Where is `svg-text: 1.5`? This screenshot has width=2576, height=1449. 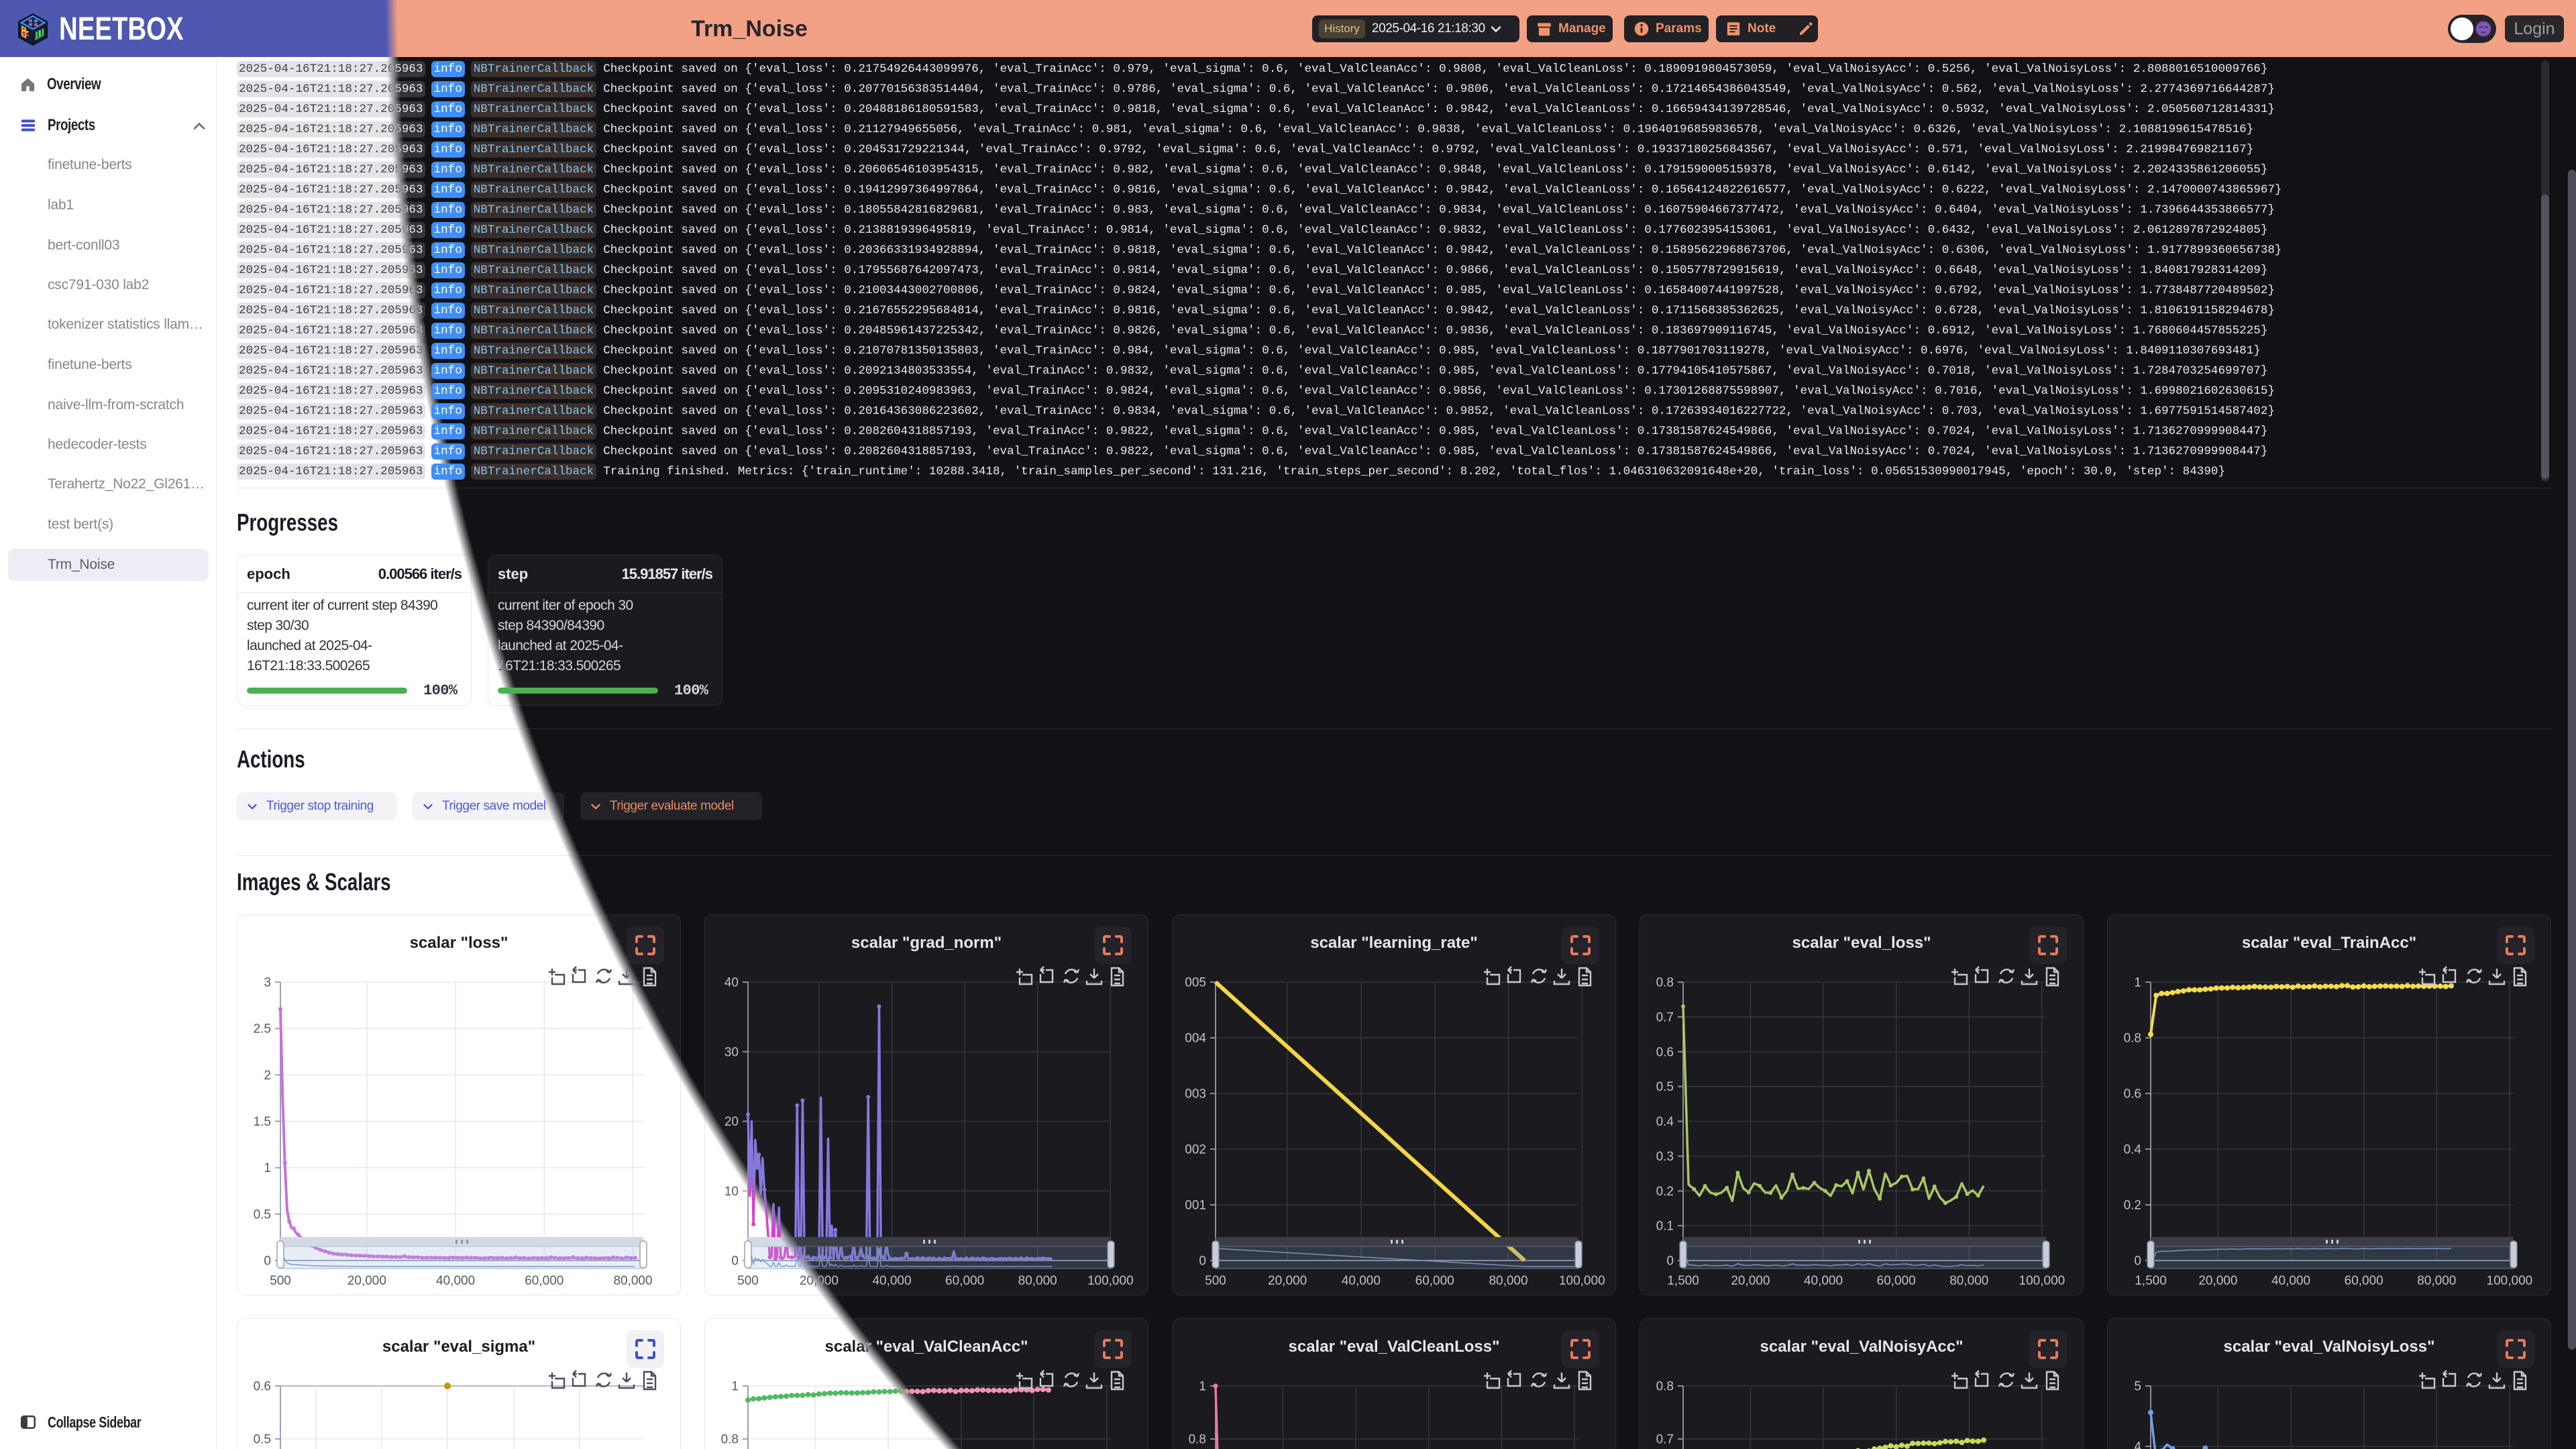
svg-text: 1.5 is located at coordinates (262, 1122).